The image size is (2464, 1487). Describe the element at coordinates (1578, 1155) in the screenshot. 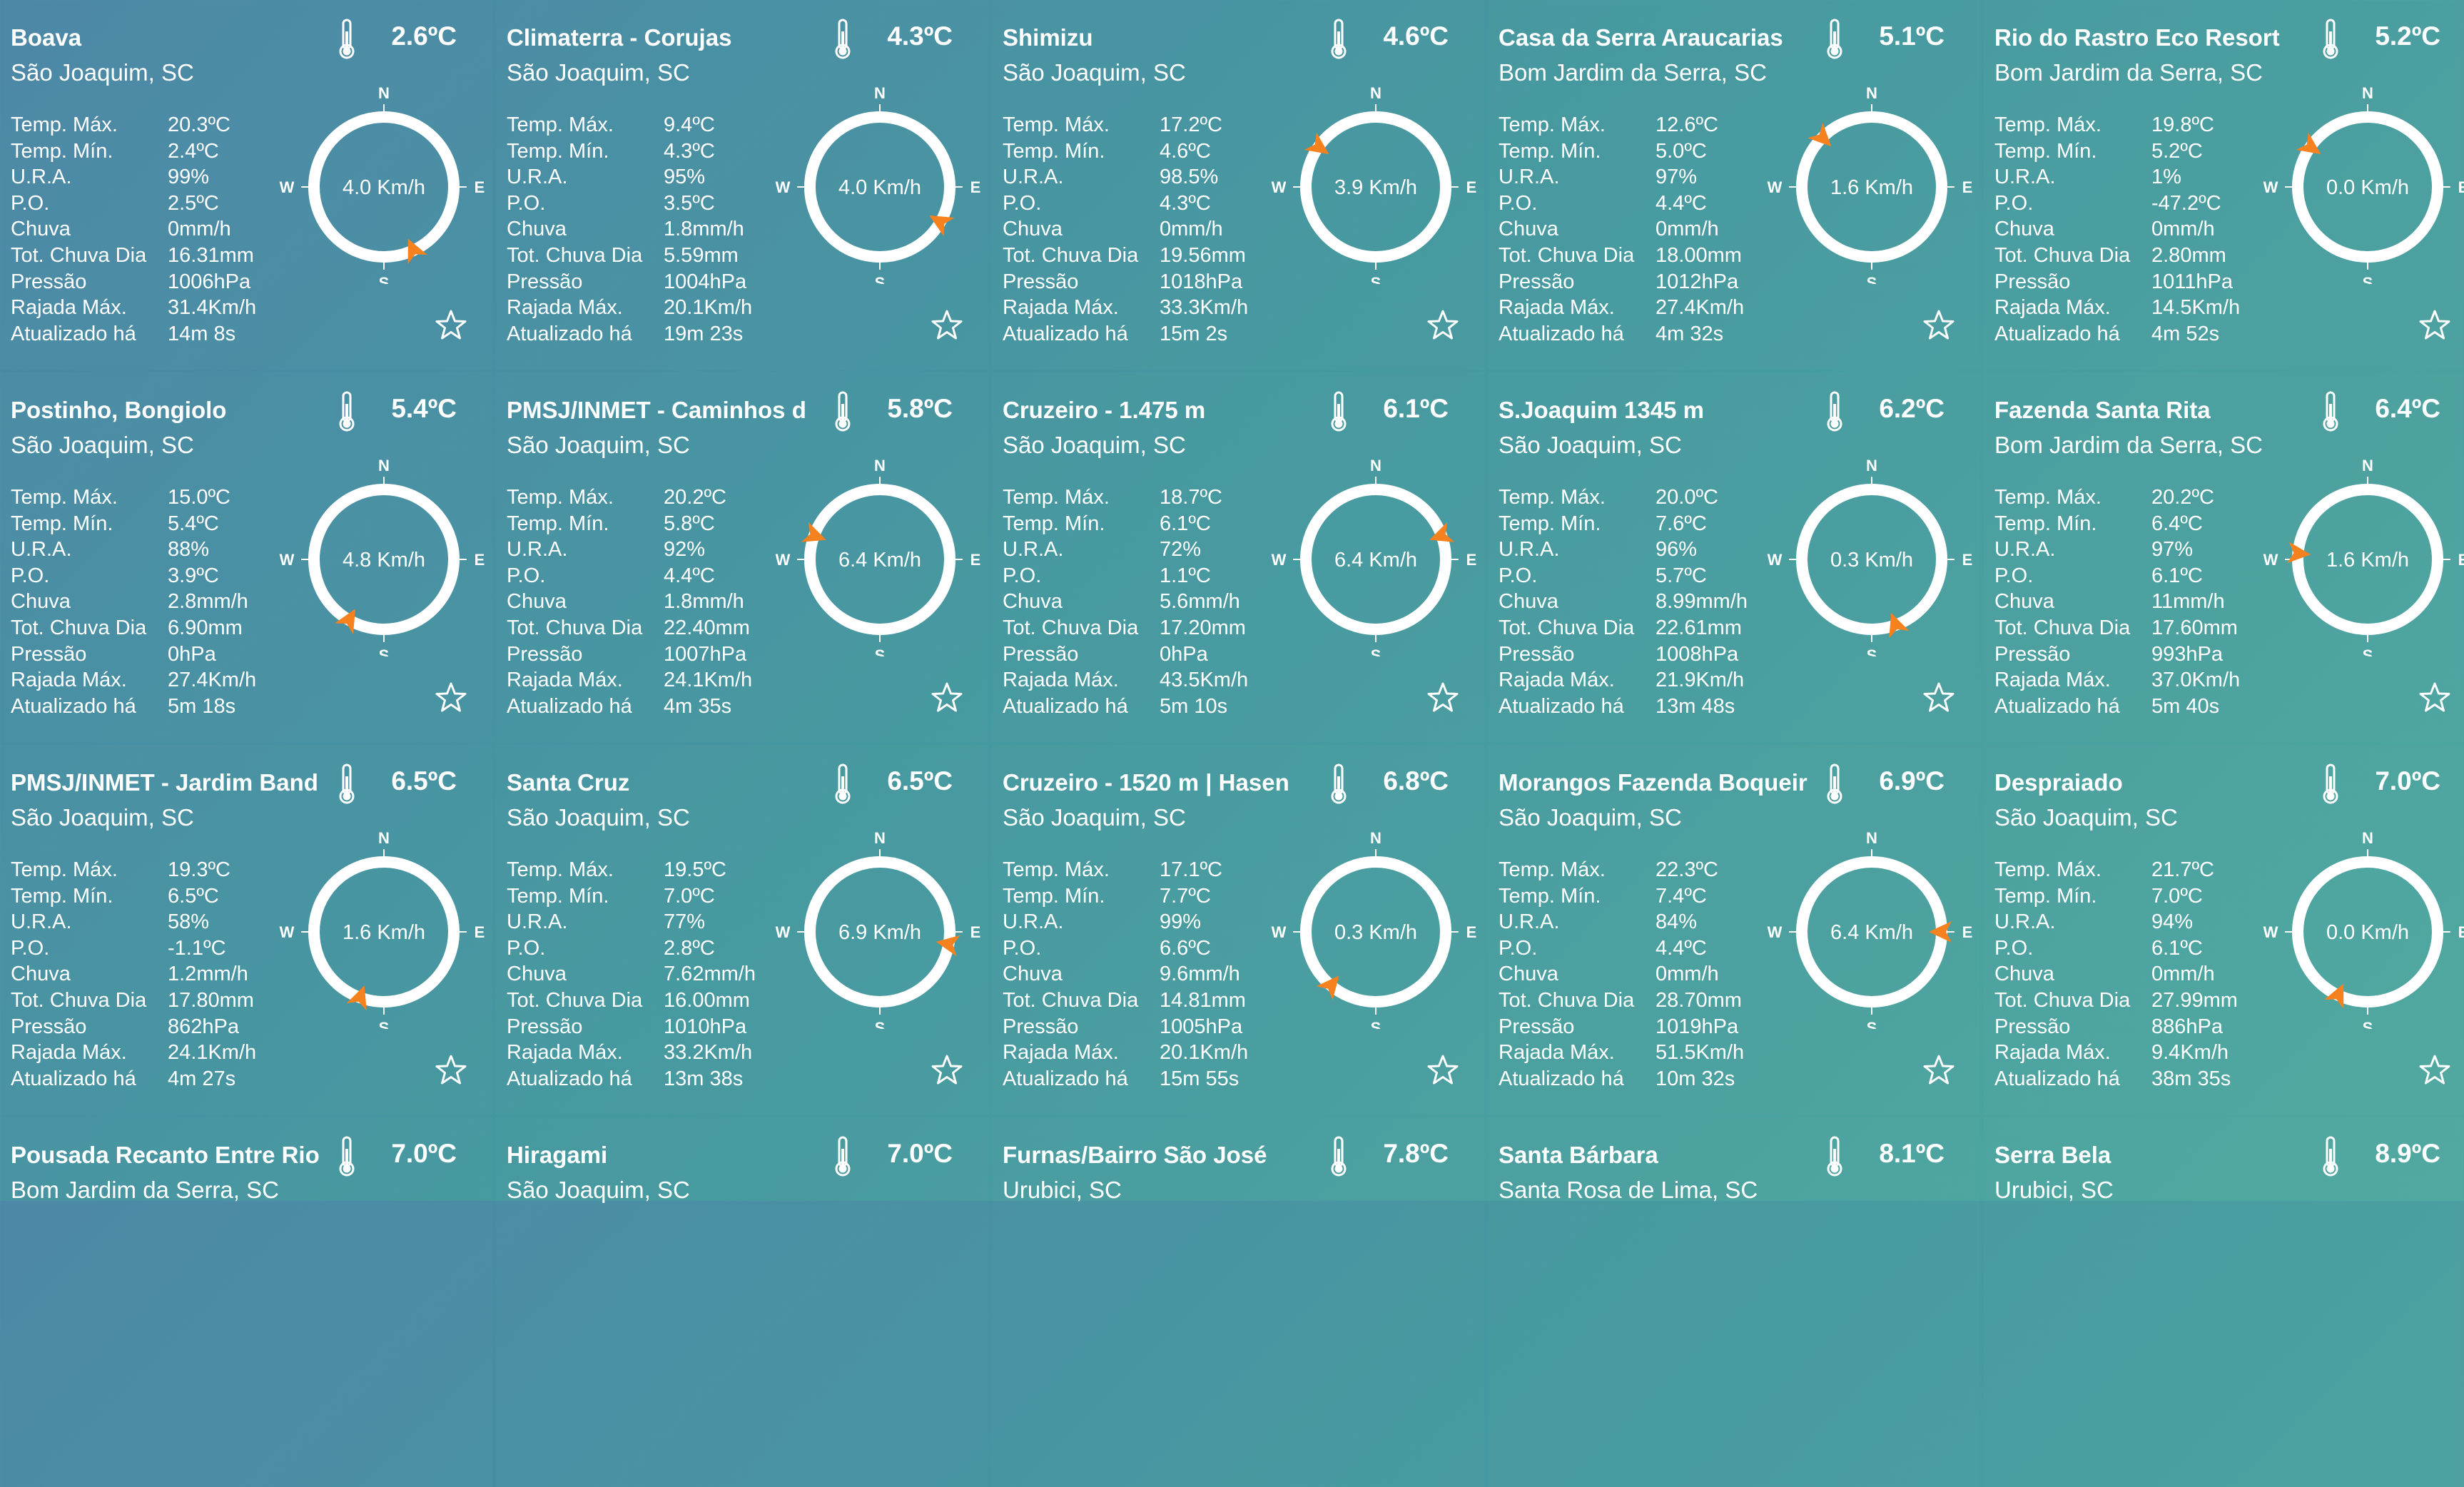

I see `station-name: Santa Bárbara` at that location.